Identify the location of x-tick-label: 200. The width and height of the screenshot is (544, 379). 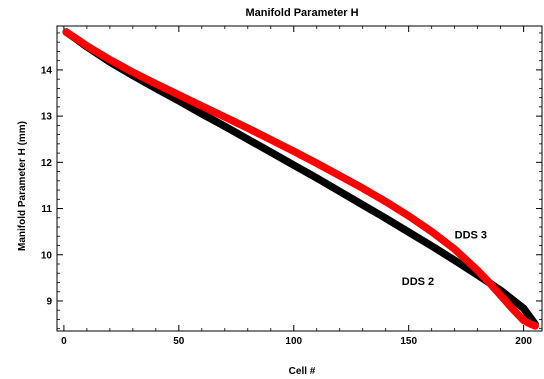
(523, 341).